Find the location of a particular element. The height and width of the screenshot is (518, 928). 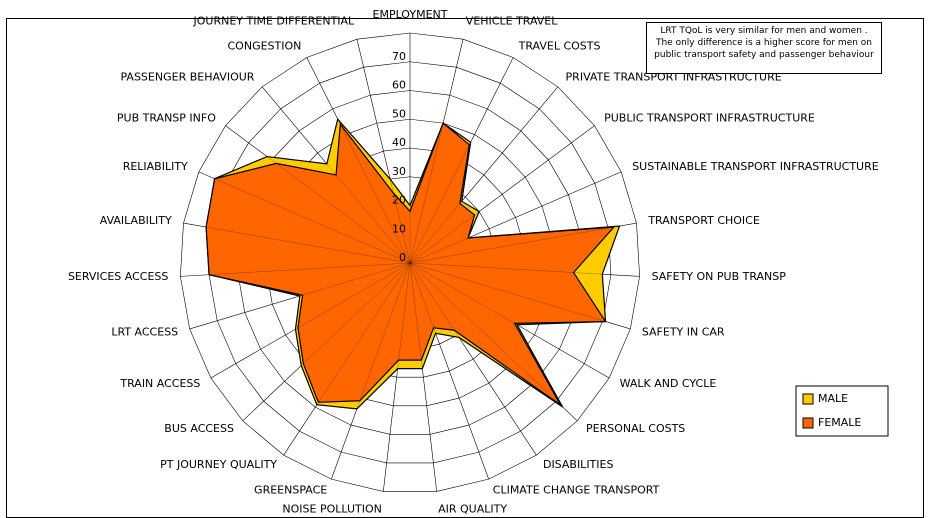

tick-label: 30 is located at coordinates (399, 171).